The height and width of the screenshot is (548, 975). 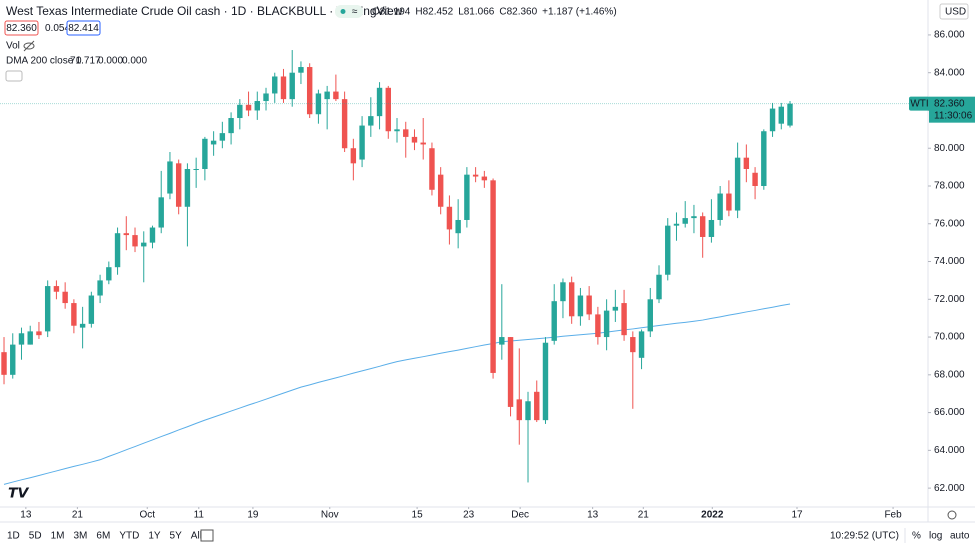 What do you see at coordinates (476, 12) in the screenshot?
I see `ohlc-value: L81.066` at bounding box center [476, 12].